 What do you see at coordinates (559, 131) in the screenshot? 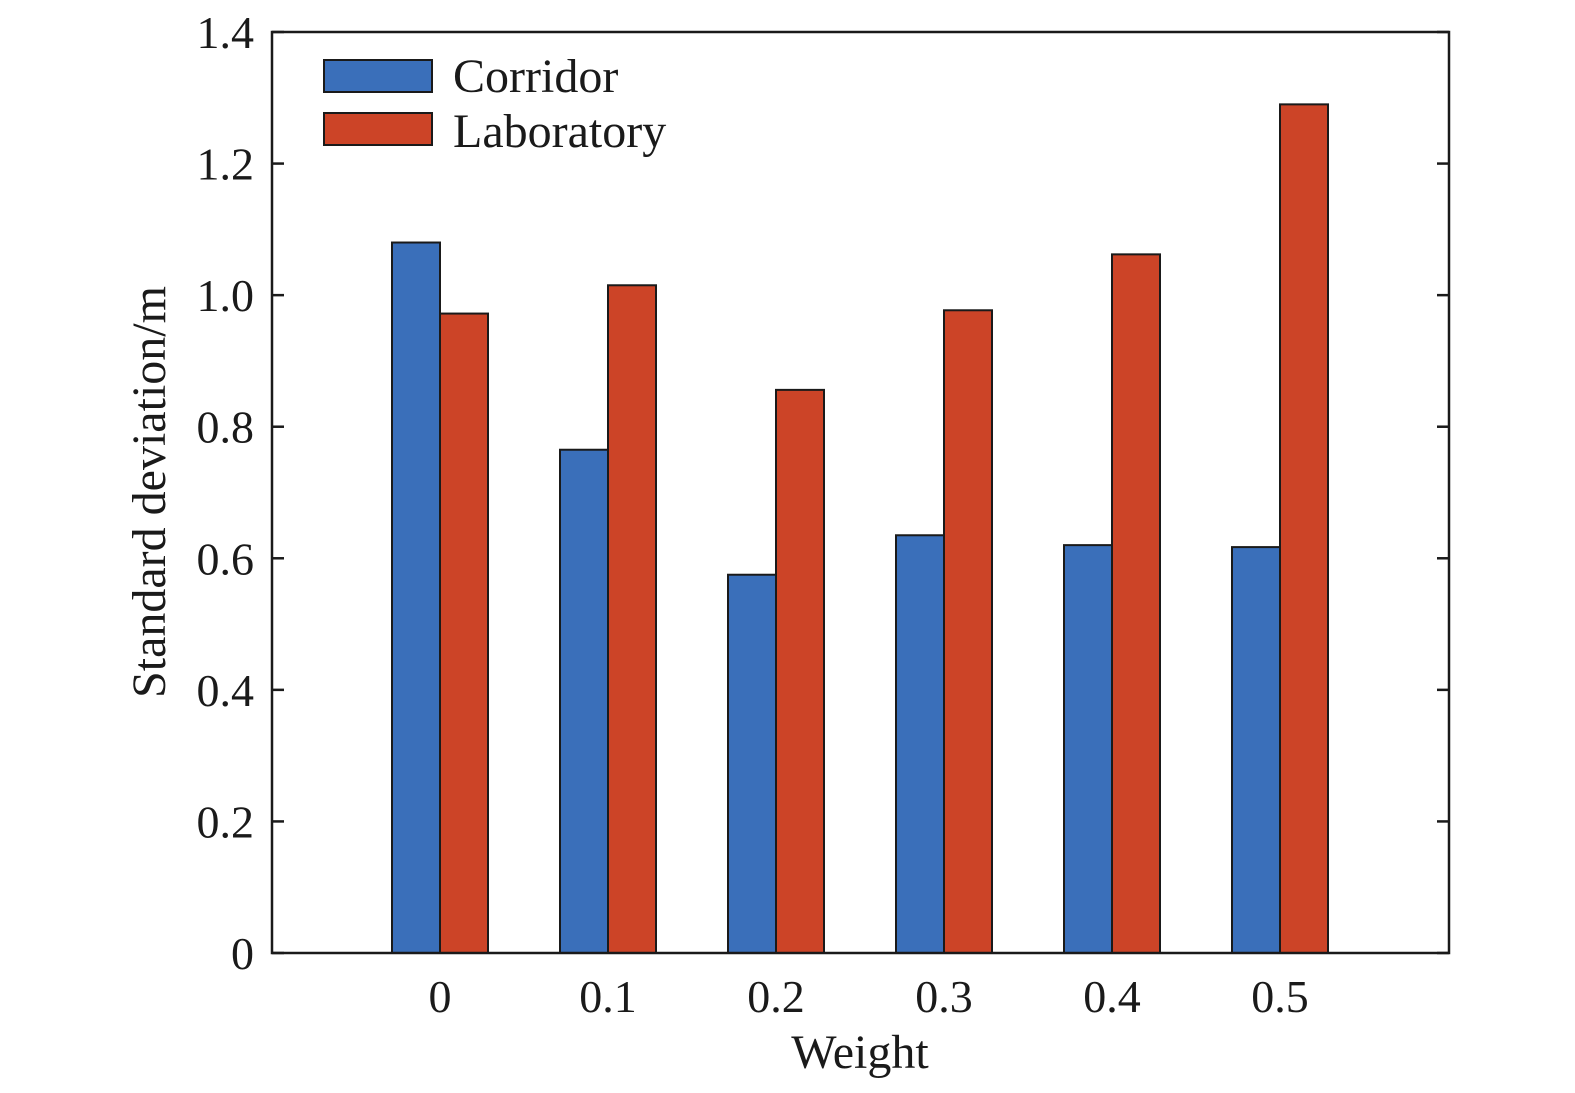
I see `legend-label-laboratory: Laboratory` at bounding box center [559, 131].